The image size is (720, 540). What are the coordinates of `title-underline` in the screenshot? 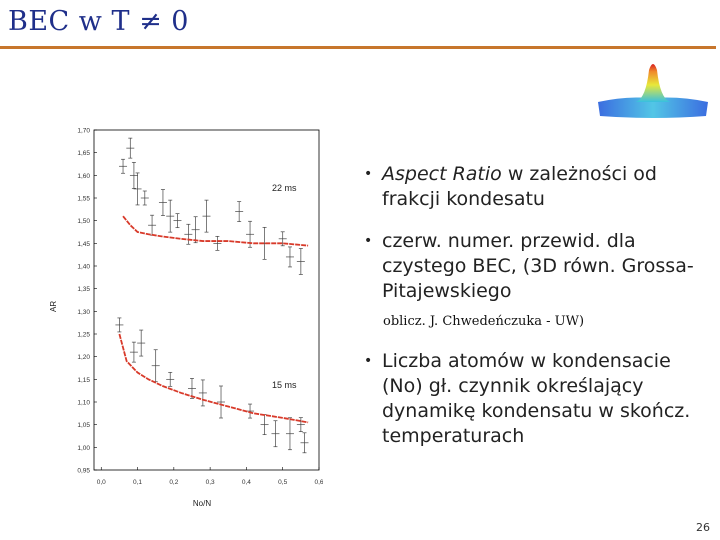 It's located at (358, 47).